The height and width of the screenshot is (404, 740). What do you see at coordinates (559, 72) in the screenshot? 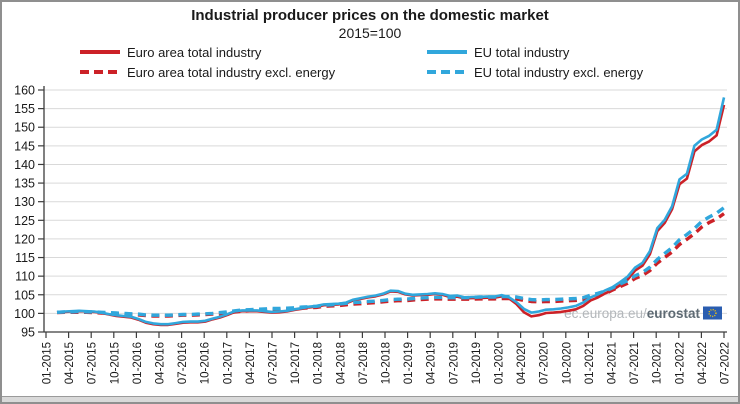
I see `legend-label: EU total industry excl. energy` at bounding box center [559, 72].